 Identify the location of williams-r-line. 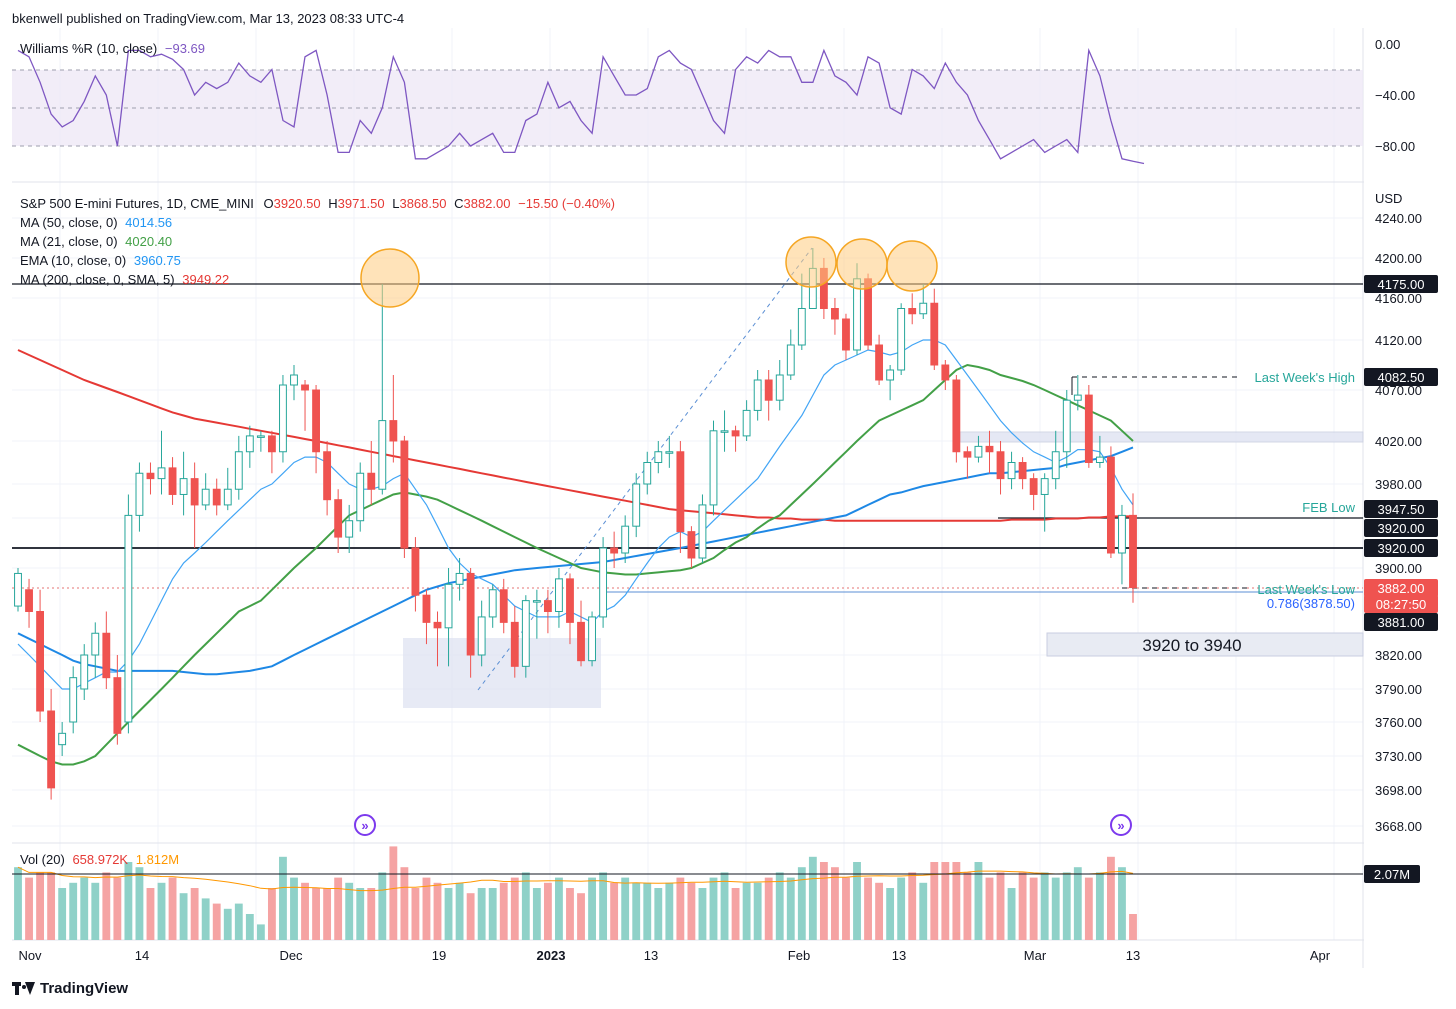
(581, 106).